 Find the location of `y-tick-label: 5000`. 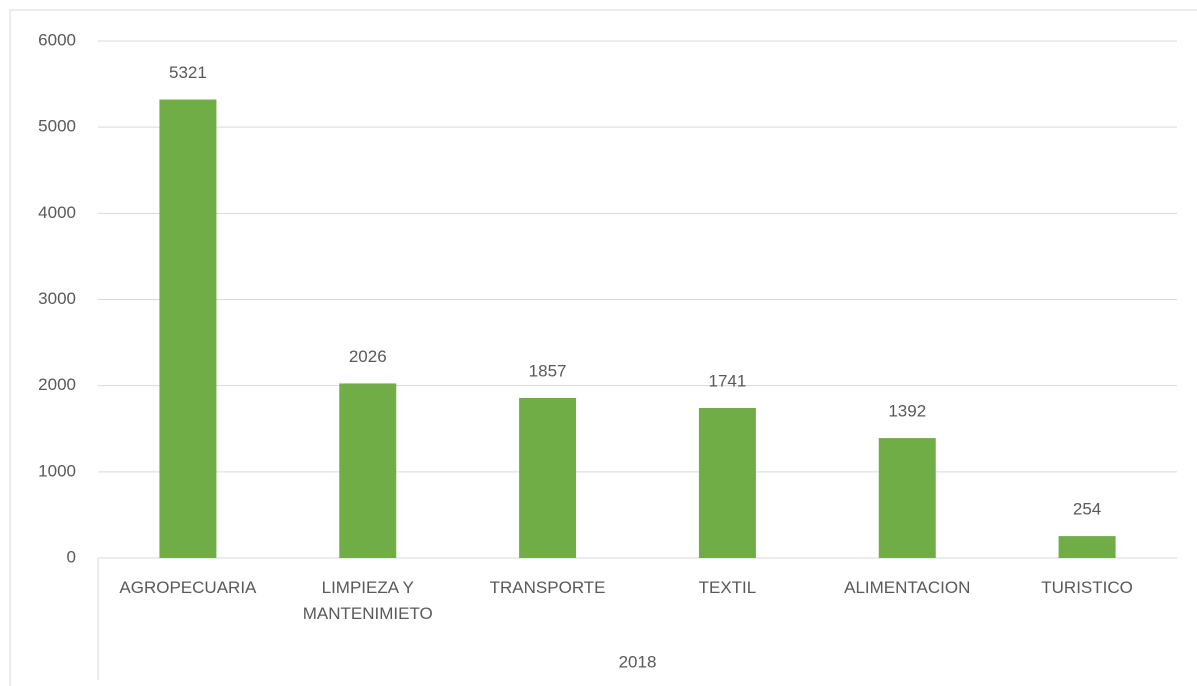

y-tick-label: 5000 is located at coordinates (57, 126).